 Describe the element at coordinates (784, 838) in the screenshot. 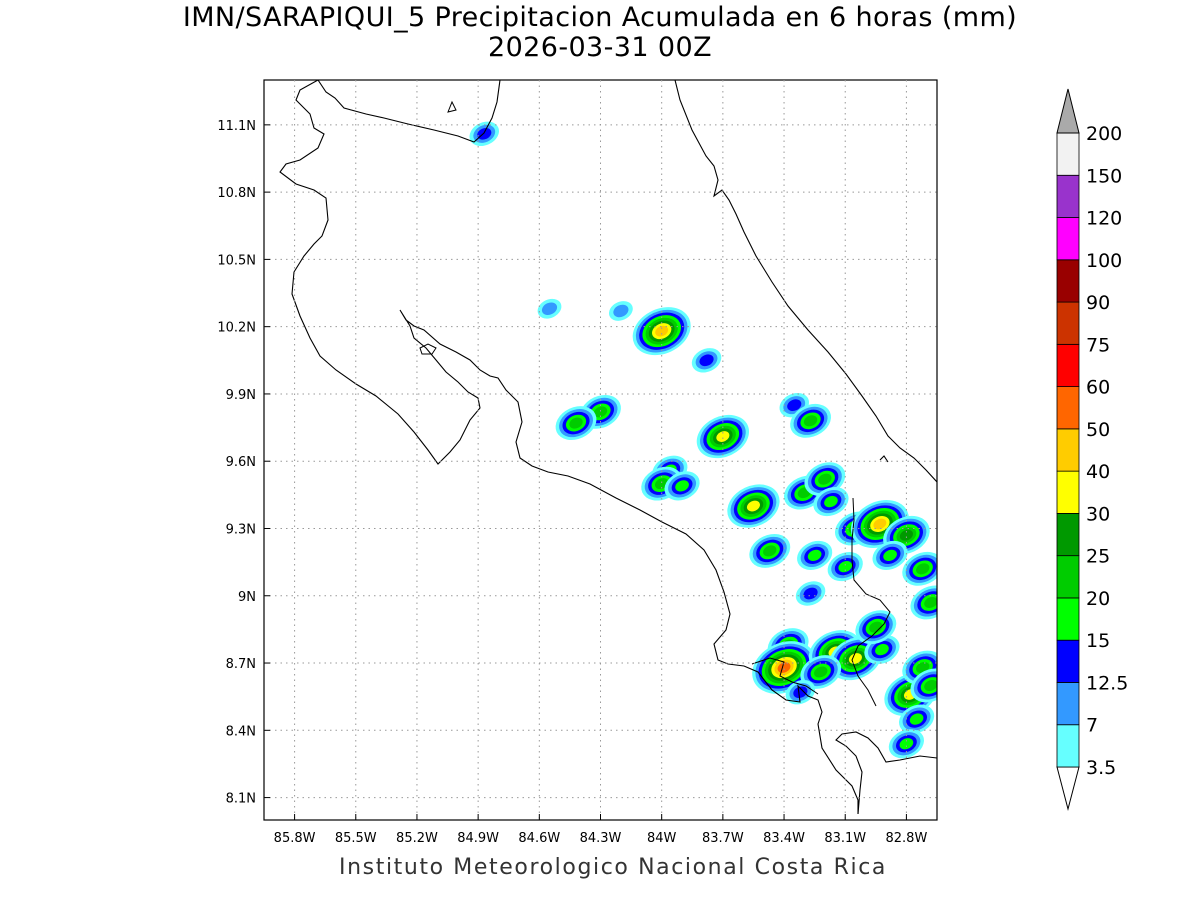

I see `tick-label-lon: 83.4W` at that location.